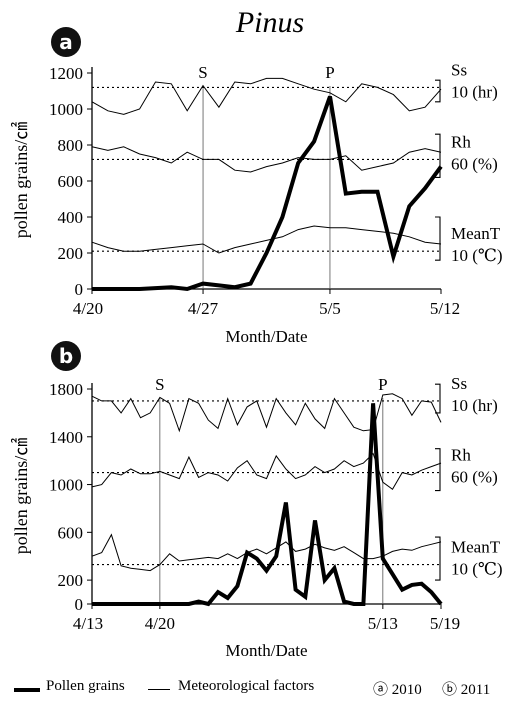 The image size is (516, 704). Describe the element at coordinates (476, 547) in the screenshot. I see `panel-b-factor-name: MeanT` at that location.